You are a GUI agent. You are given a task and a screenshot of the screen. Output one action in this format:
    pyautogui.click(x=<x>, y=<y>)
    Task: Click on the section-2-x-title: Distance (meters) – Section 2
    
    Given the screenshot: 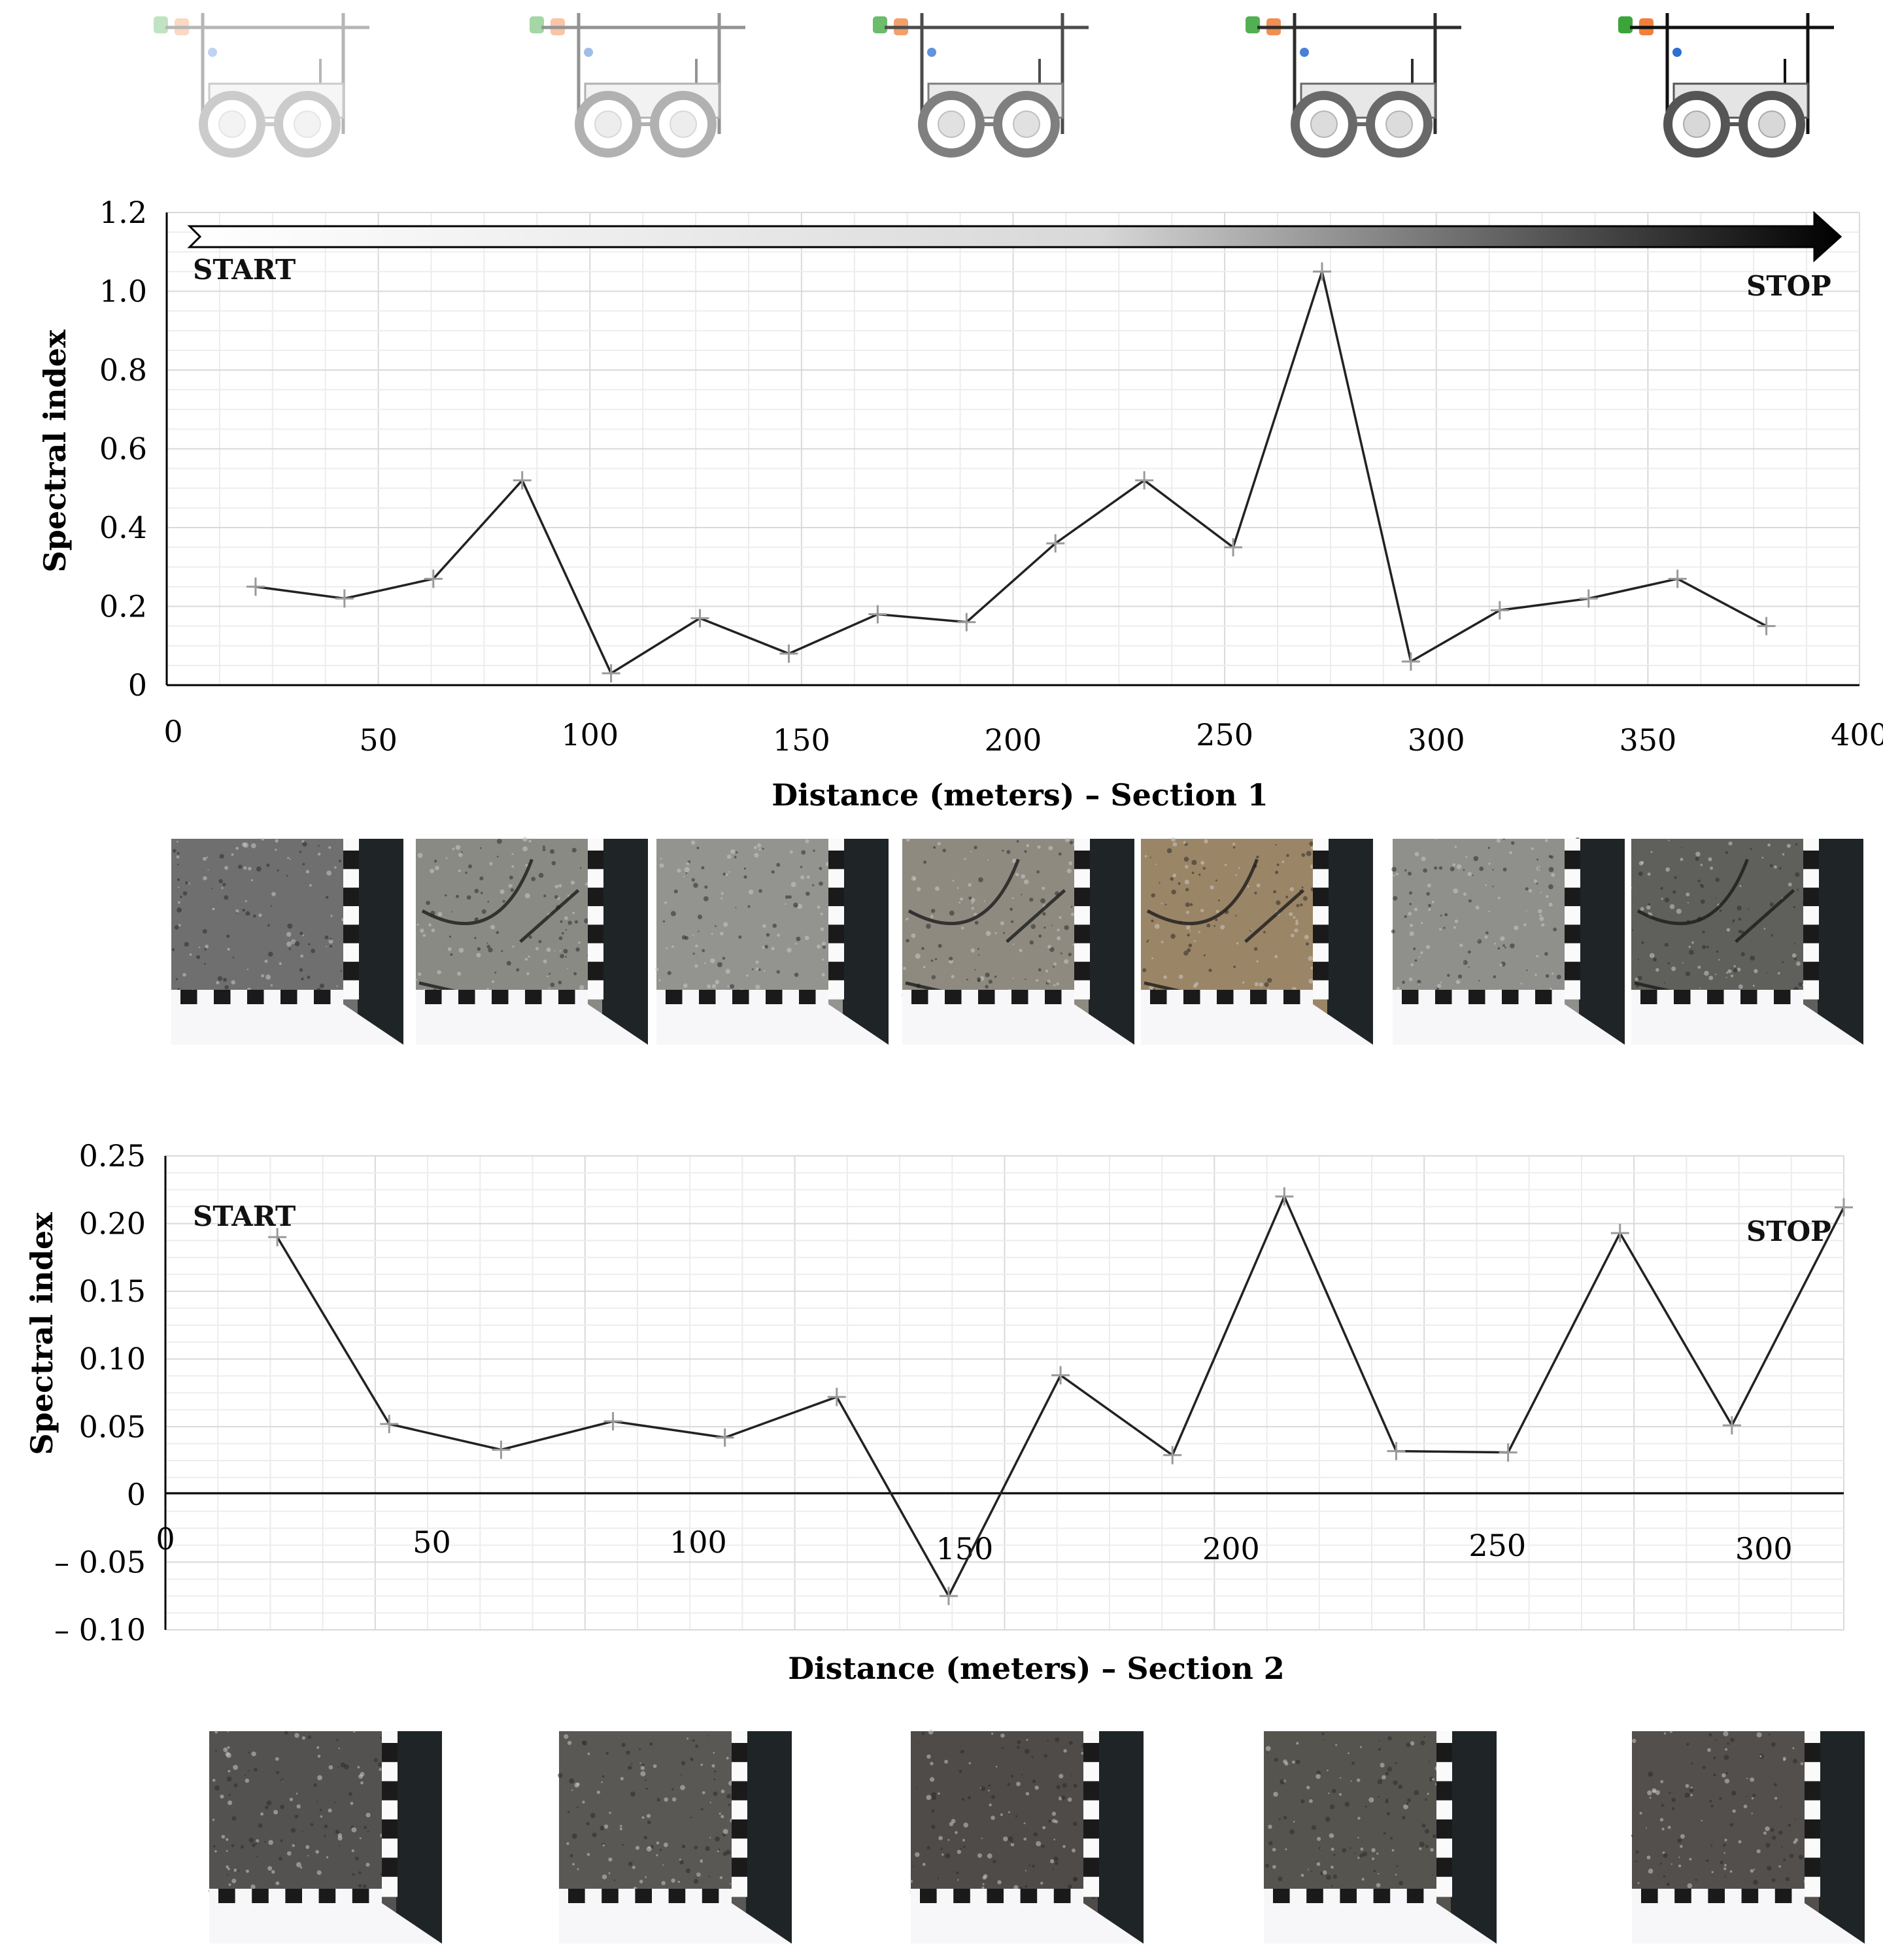 What is the action you would take?
    pyautogui.click(x=1036, y=1668)
    